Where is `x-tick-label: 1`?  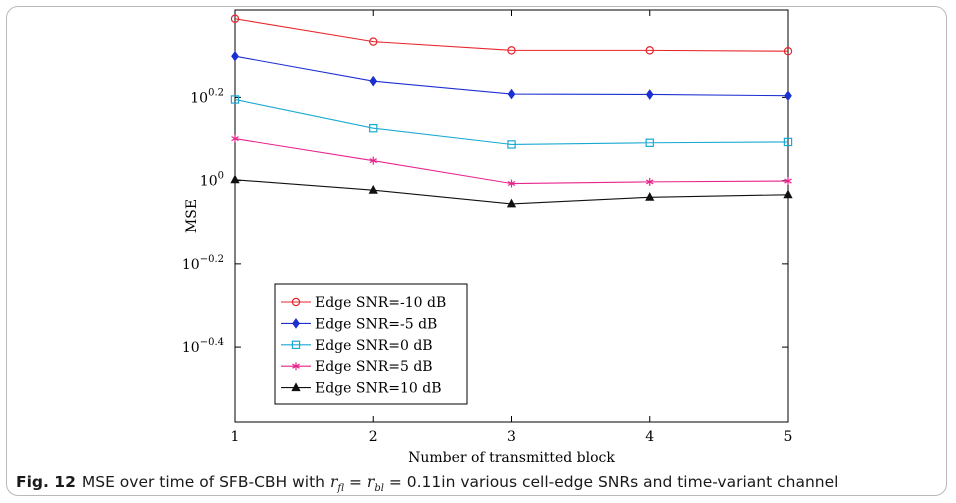
x-tick-label: 1 is located at coordinates (235, 437).